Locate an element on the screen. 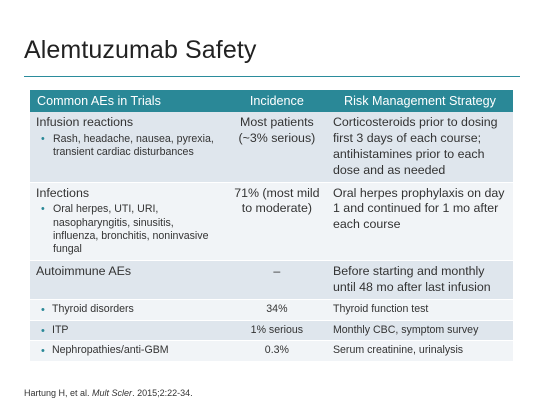 Image resolution: width=540 pixels, height=405 pixels. citation-journal: Mult Scler is located at coordinates (112, 393).